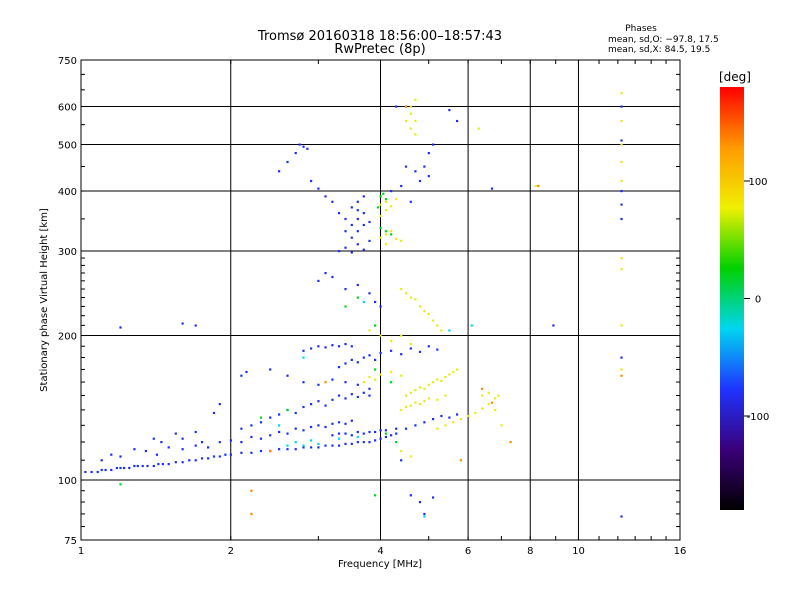  Describe the element at coordinates (379, 49) in the screenshot. I see `chart-subtitle: RwPretec (8p)` at that location.